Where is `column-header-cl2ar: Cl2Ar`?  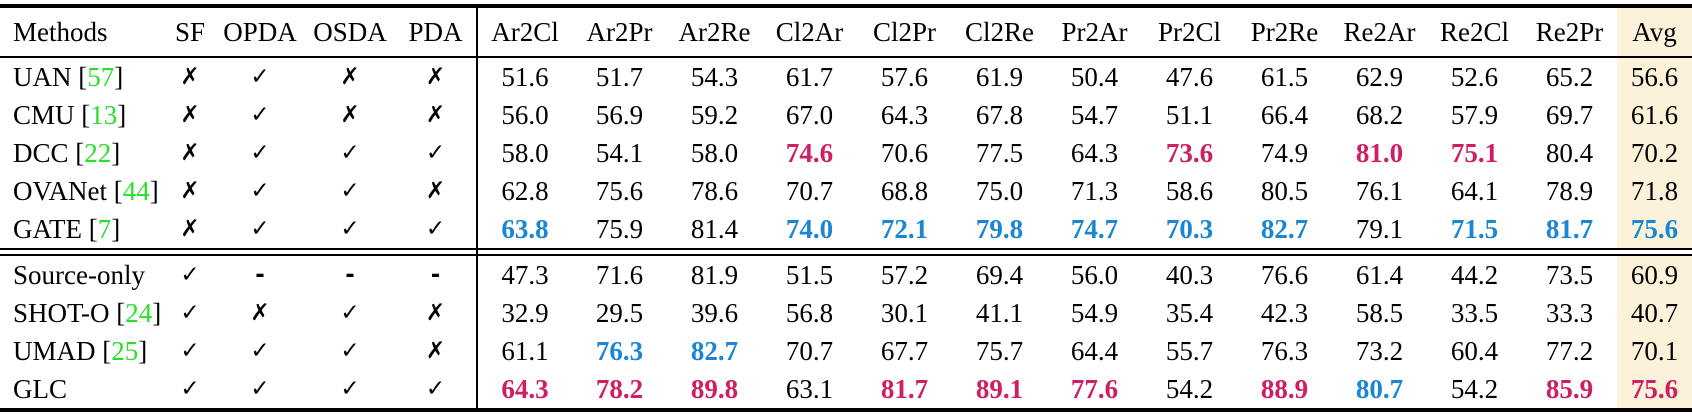 column-header-cl2ar: Cl2Ar is located at coordinates (809, 32).